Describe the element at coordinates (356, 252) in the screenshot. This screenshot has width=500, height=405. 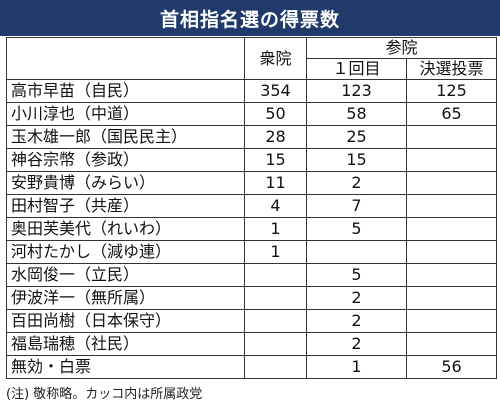
I see `sangiin-round1-votes` at that location.